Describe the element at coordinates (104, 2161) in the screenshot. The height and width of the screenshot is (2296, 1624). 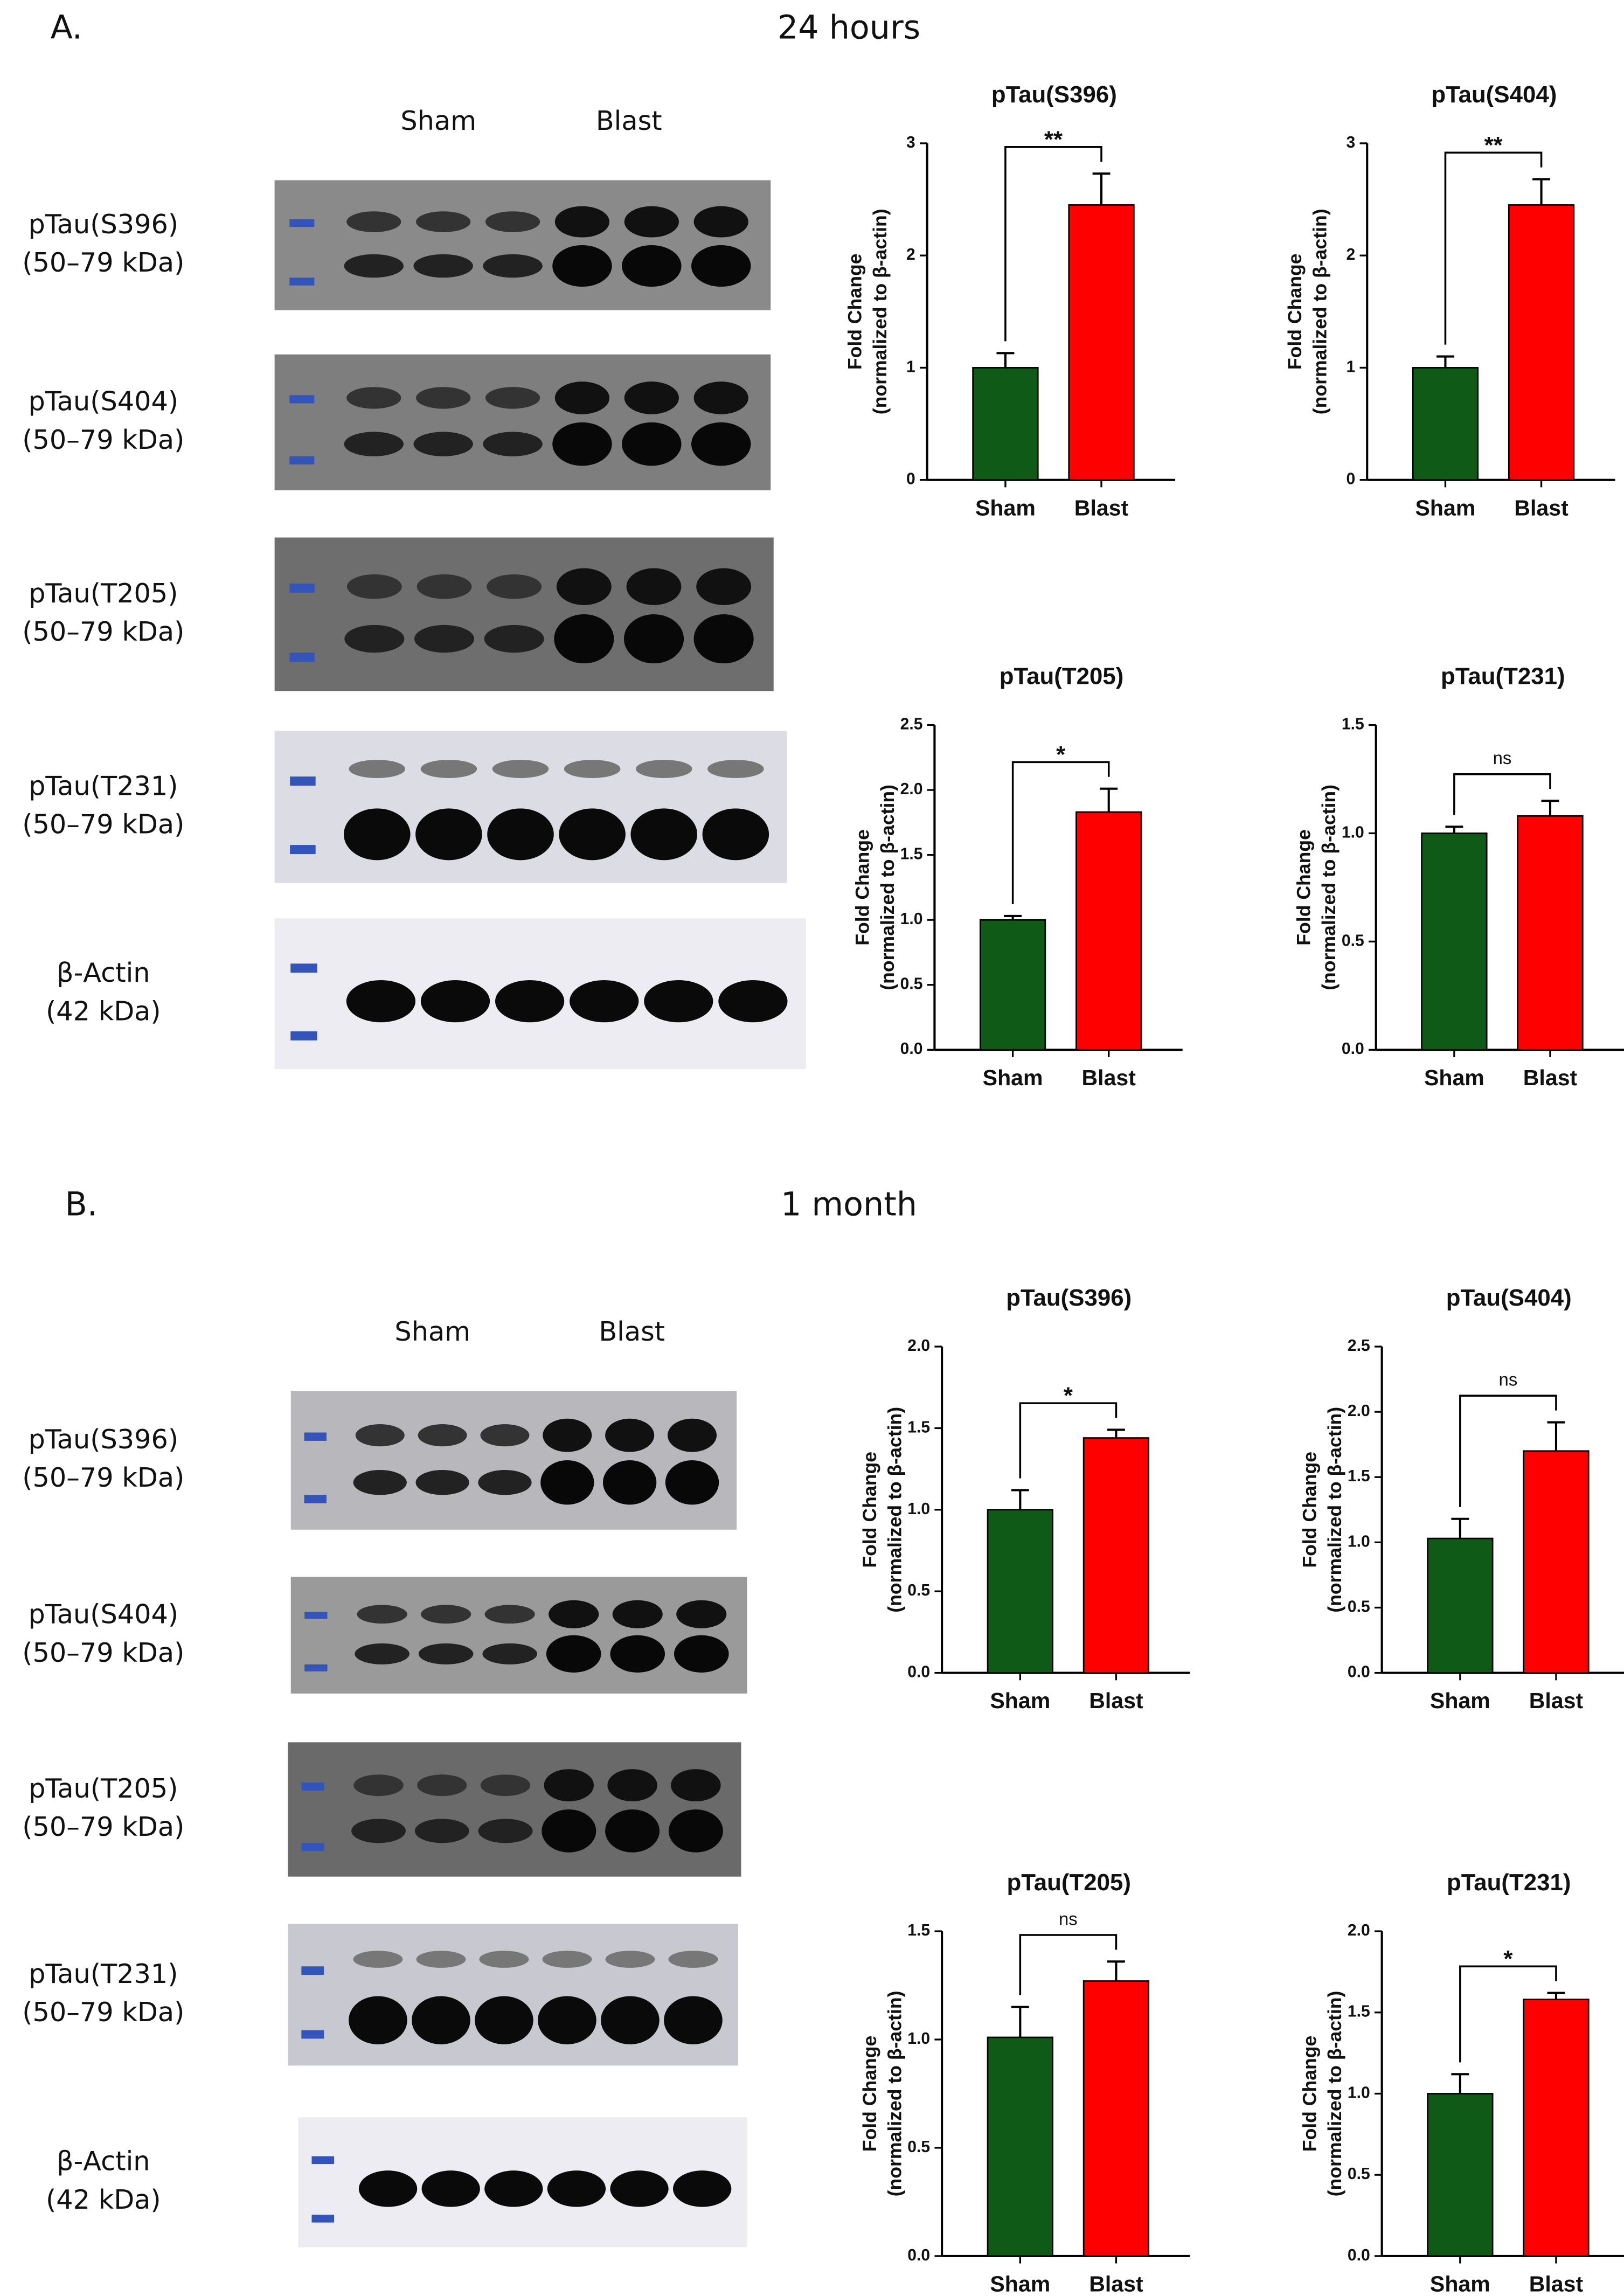
I see `blot-name: β-Actin` at that location.